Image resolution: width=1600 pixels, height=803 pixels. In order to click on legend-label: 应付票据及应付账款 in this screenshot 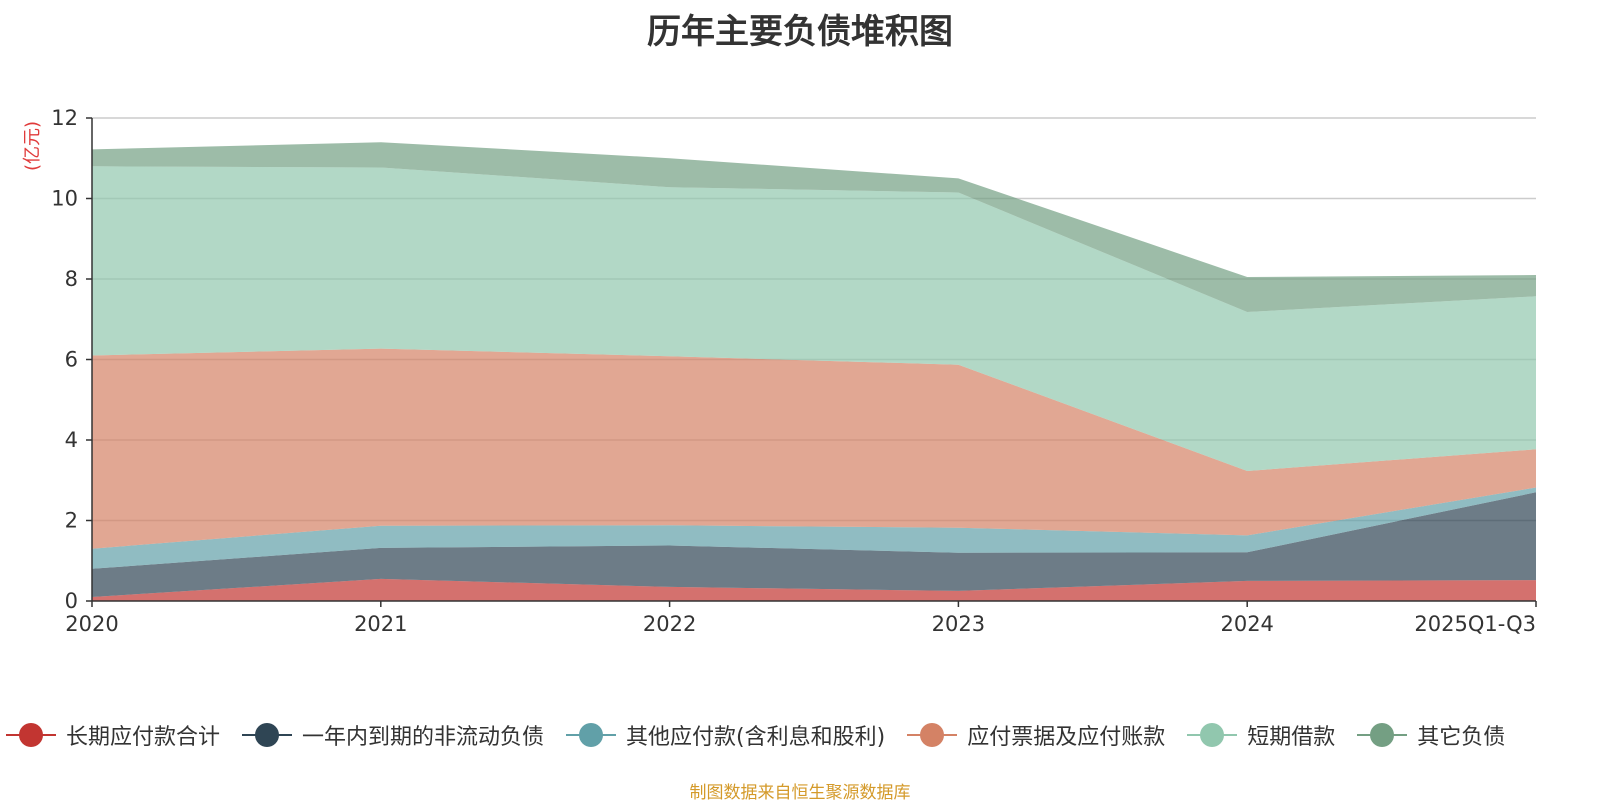, I will do `click(1066, 737)`.